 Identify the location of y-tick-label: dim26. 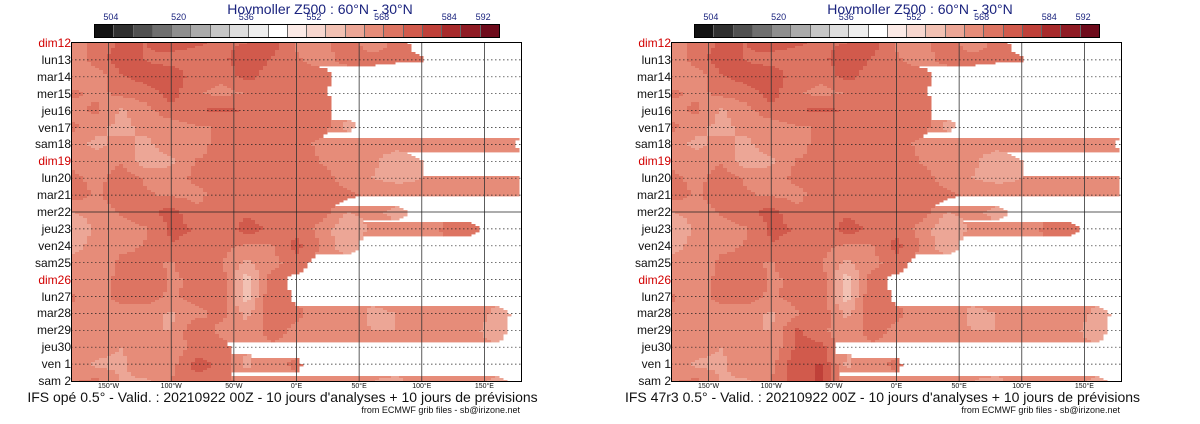
(54, 279).